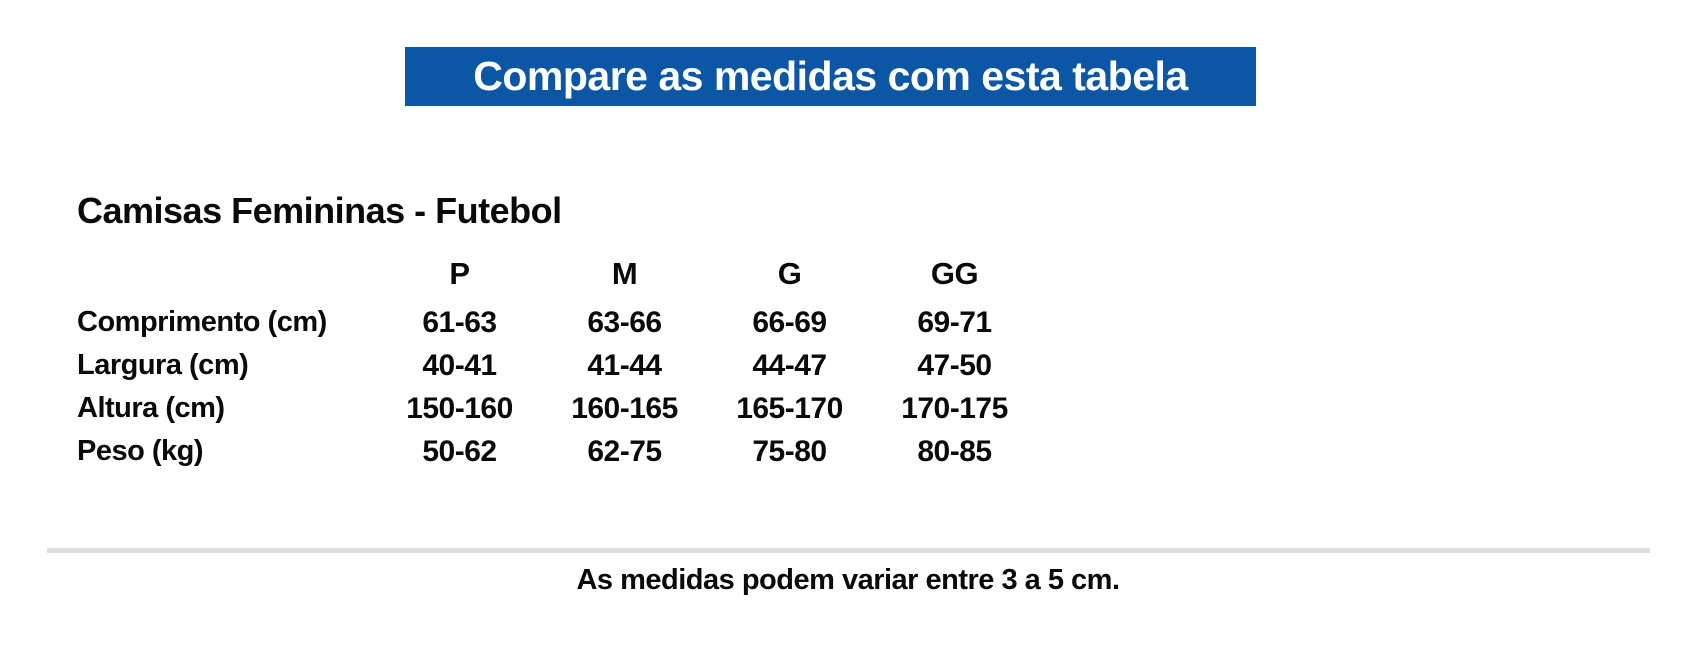 The height and width of the screenshot is (653, 1696). I want to click on table-cell: 150-160, so click(459, 408).